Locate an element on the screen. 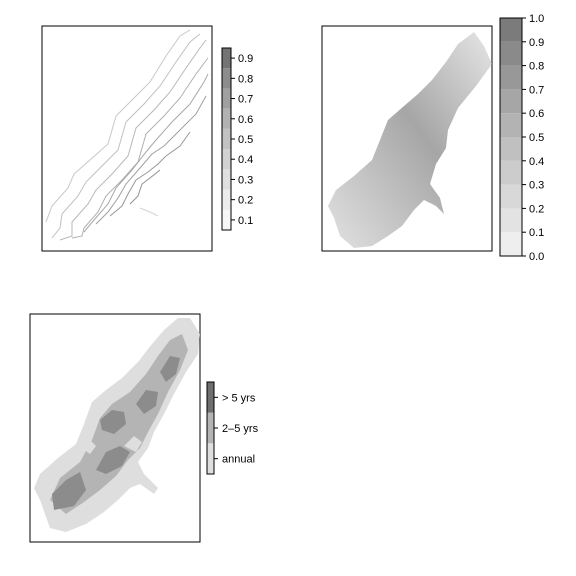 This screenshot has height=576, width=576. panel-contour: 0.1 0.2 0.3 0.4 0.5 0.6 0.7 0.8 0.9 is located at coordinates (147, 138).